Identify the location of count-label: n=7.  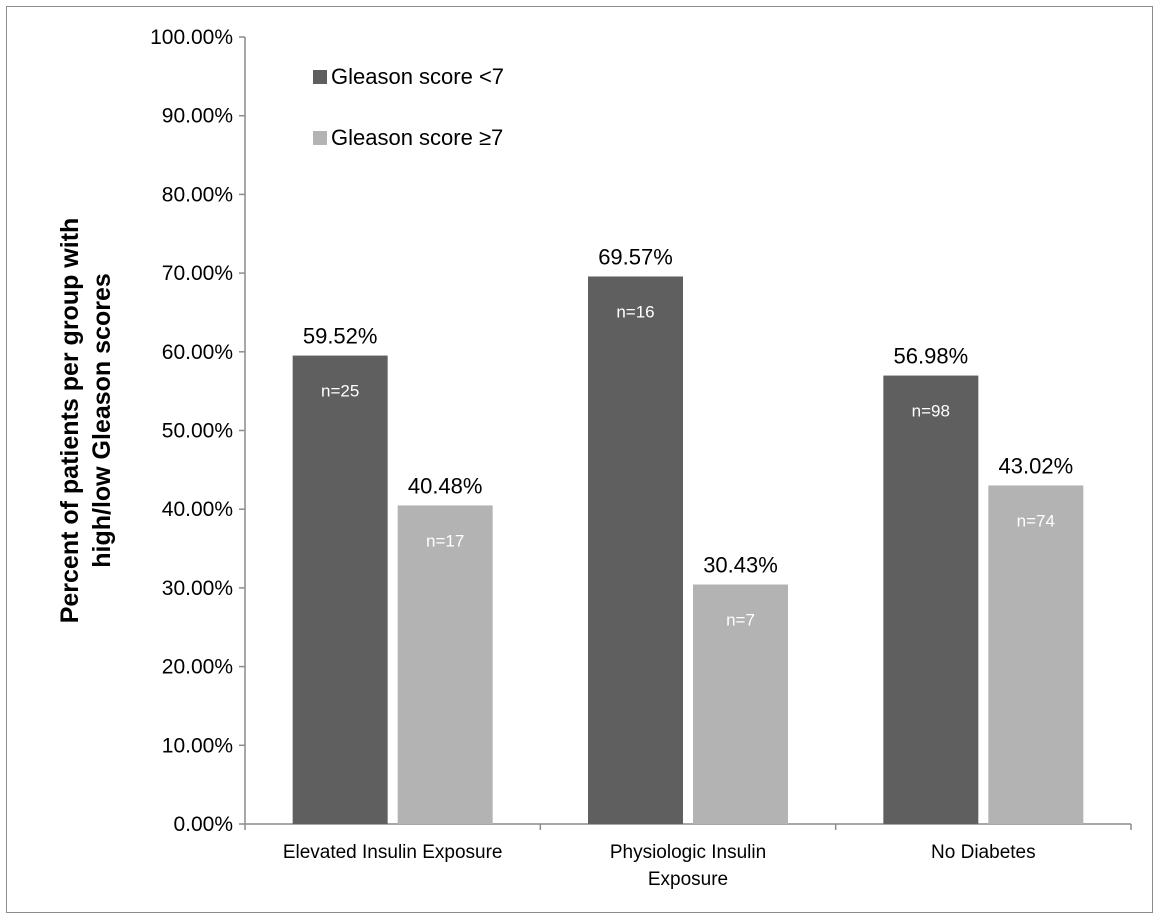
(740, 620).